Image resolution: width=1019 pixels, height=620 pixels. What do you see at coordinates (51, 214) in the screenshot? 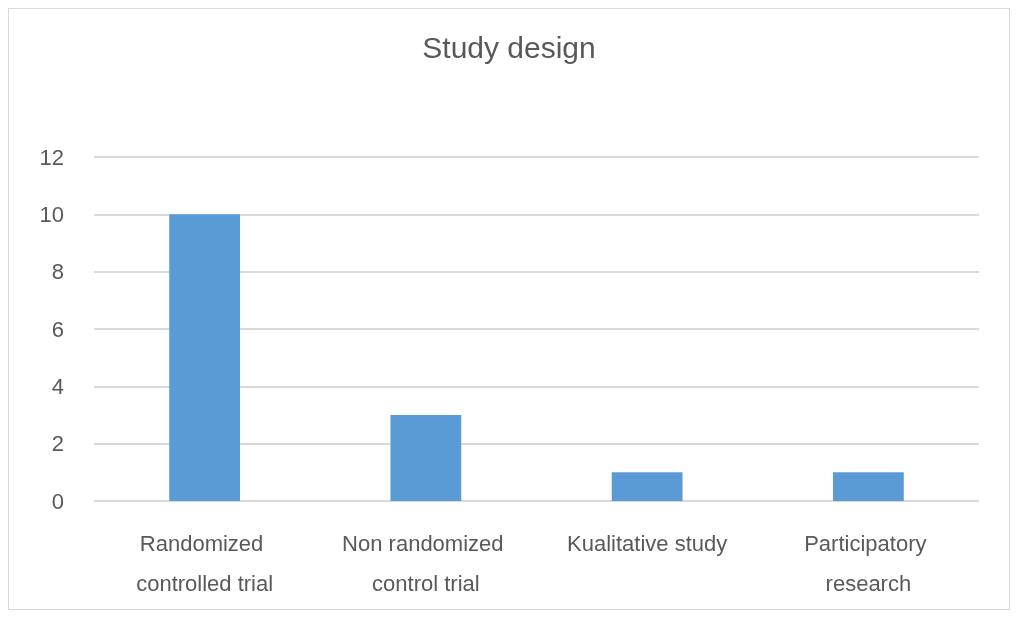
I see `y-tick-label: 10` at bounding box center [51, 214].